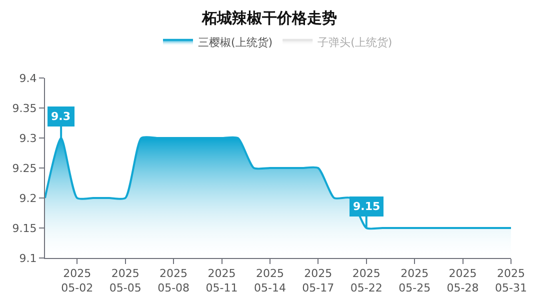 This screenshot has height=307, width=539. Describe the element at coordinates (235, 43) in the screenshot. I see `legend-label: 三樱椒(上统货)` at that location.